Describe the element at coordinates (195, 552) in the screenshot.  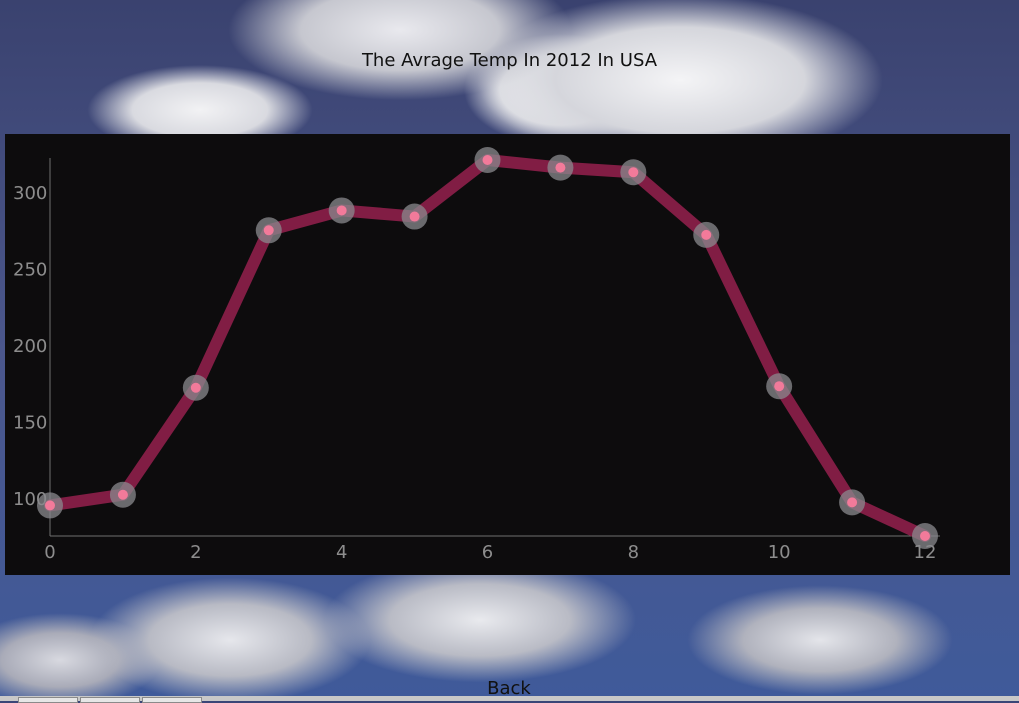
I see `x-tick-label: 2` at that location.